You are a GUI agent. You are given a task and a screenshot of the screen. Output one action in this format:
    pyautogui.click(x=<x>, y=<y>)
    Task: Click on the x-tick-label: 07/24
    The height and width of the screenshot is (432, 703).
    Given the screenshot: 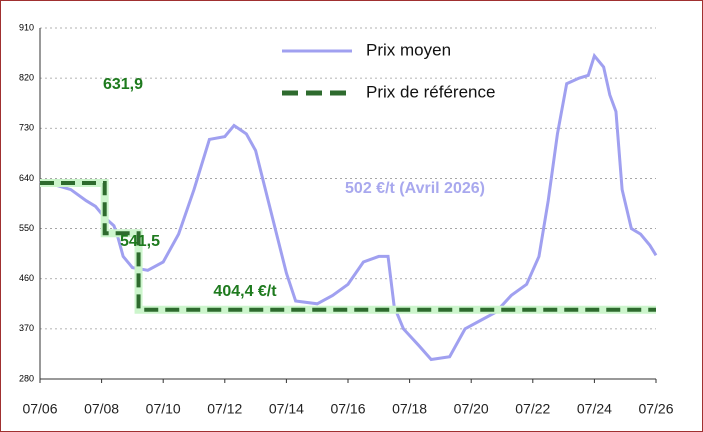 What is the action you would take?
    pyautogui.click(x=594, y=409)
    